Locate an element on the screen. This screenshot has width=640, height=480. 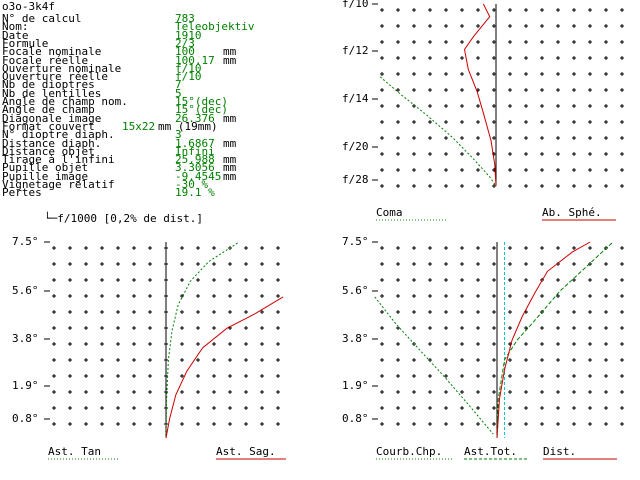
spec-value: 25.988 is located at coordinates (195, 160).